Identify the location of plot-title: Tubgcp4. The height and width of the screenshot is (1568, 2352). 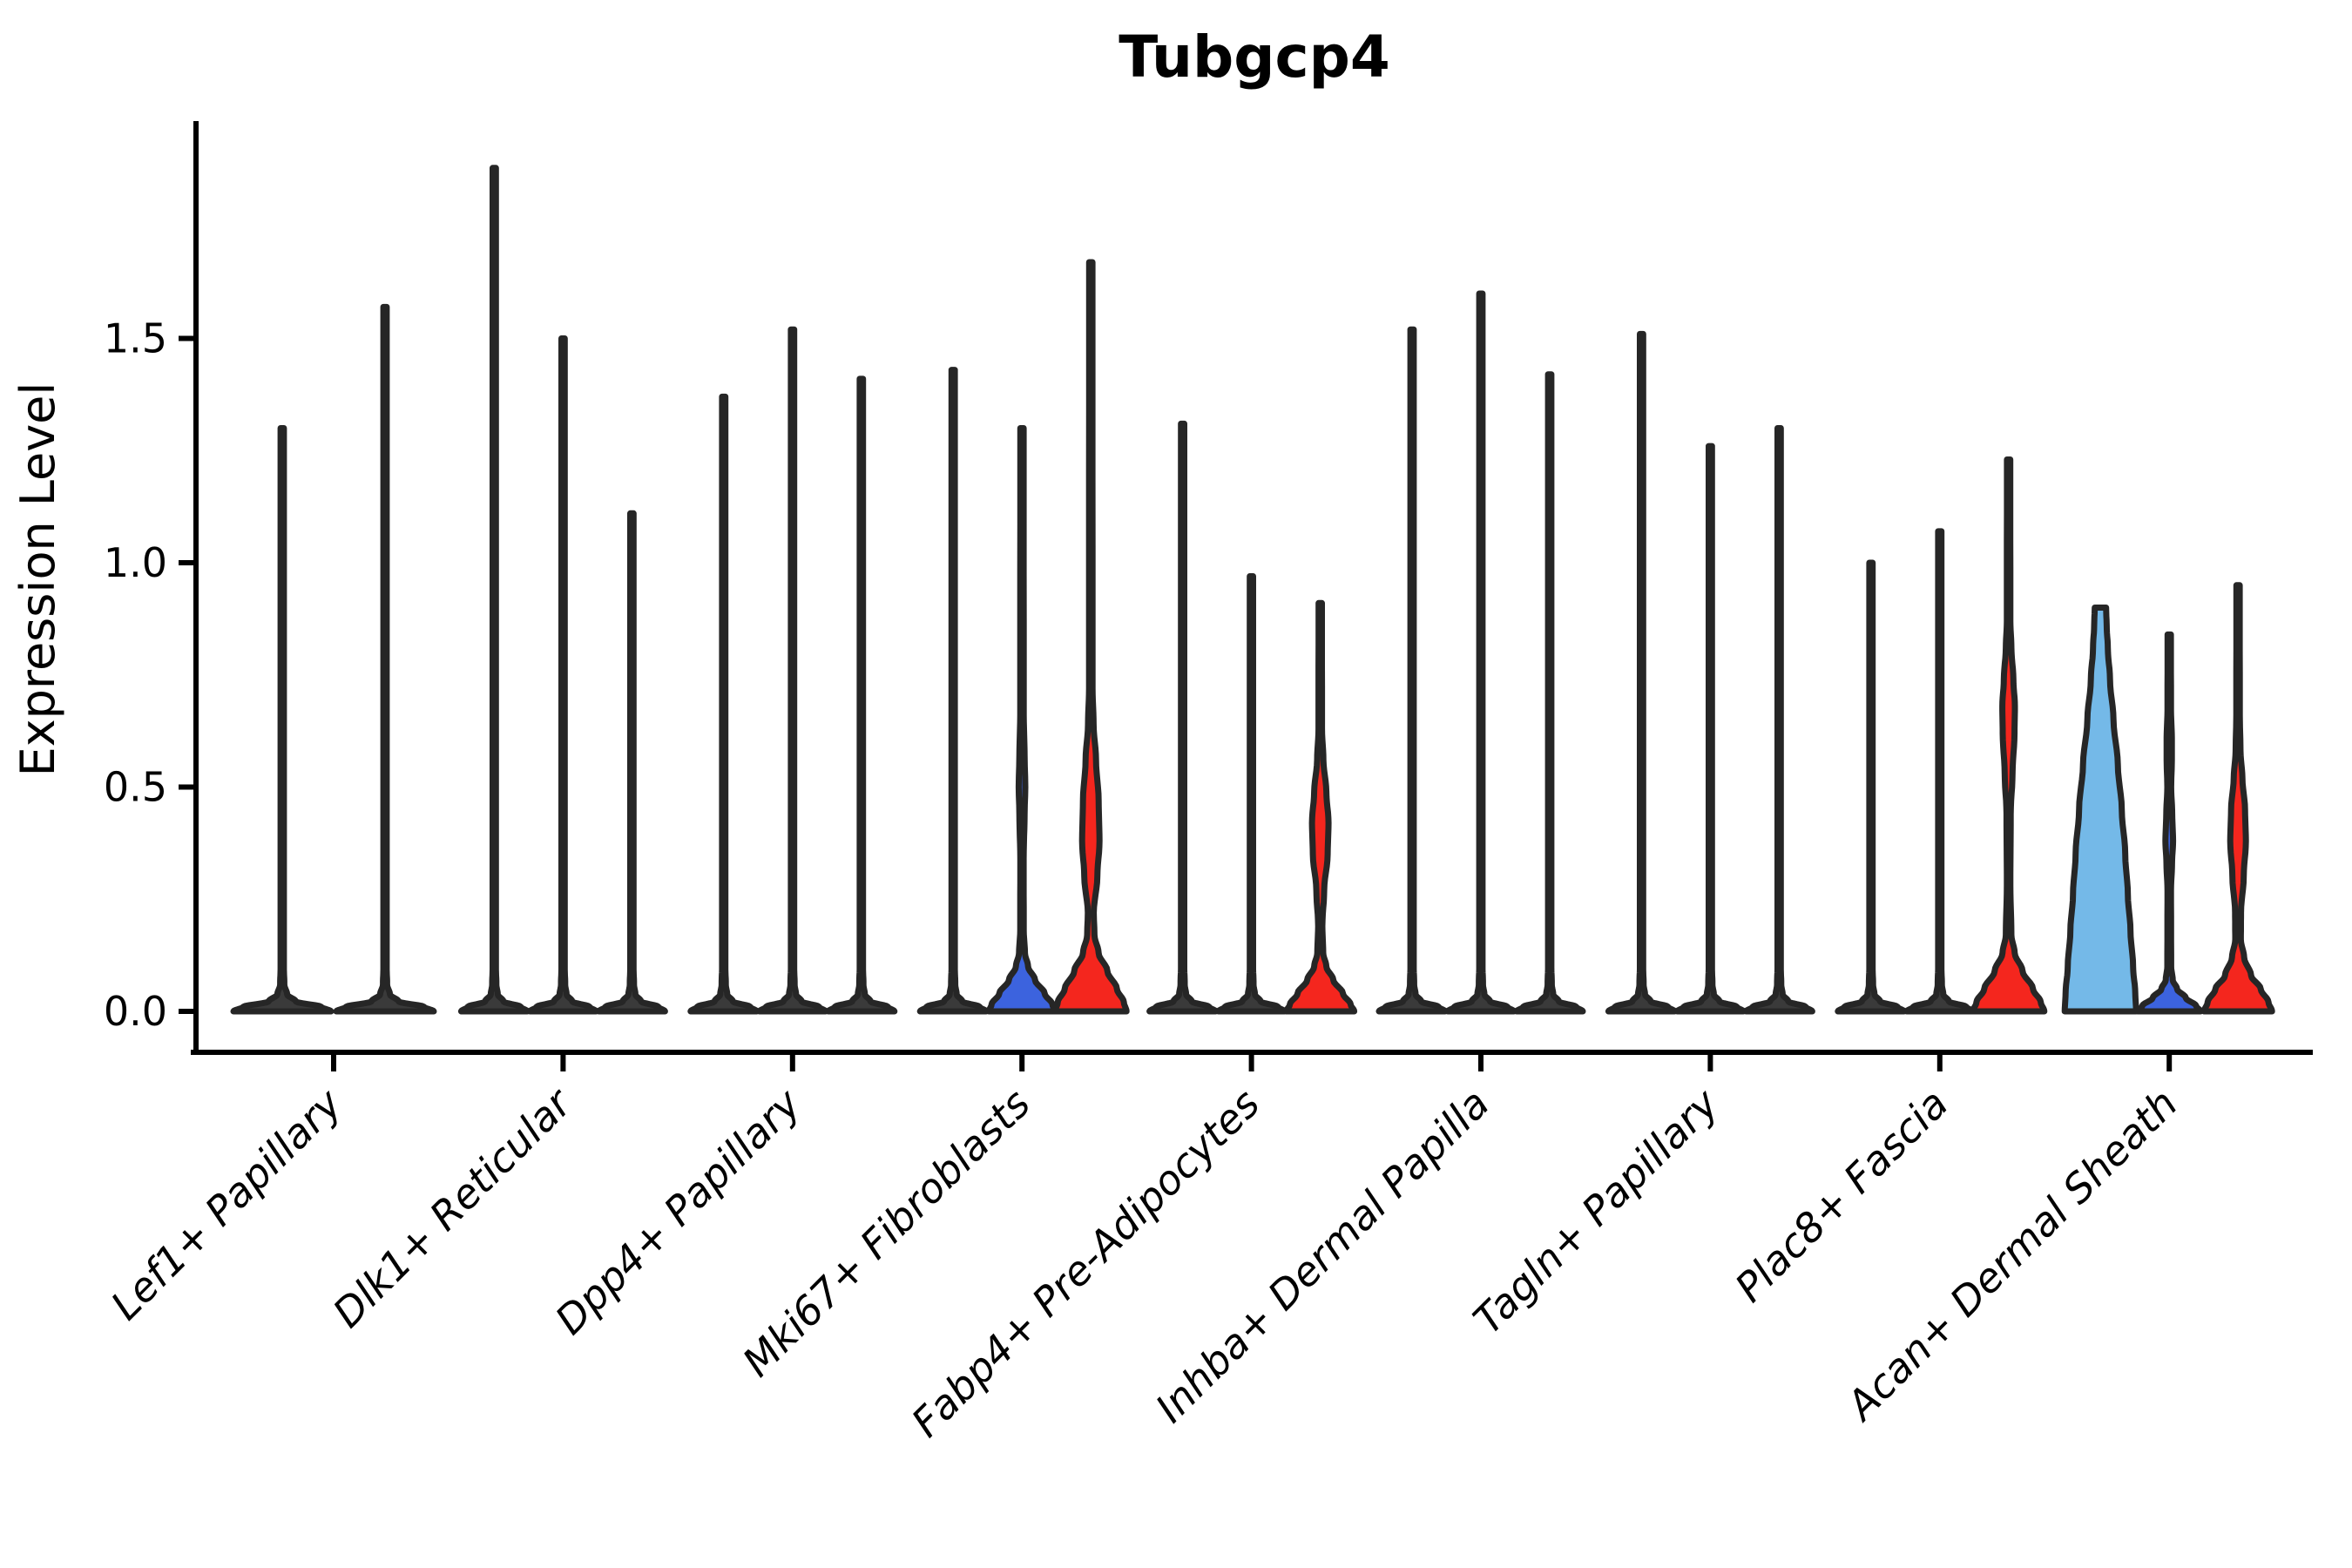
(1254, 58).